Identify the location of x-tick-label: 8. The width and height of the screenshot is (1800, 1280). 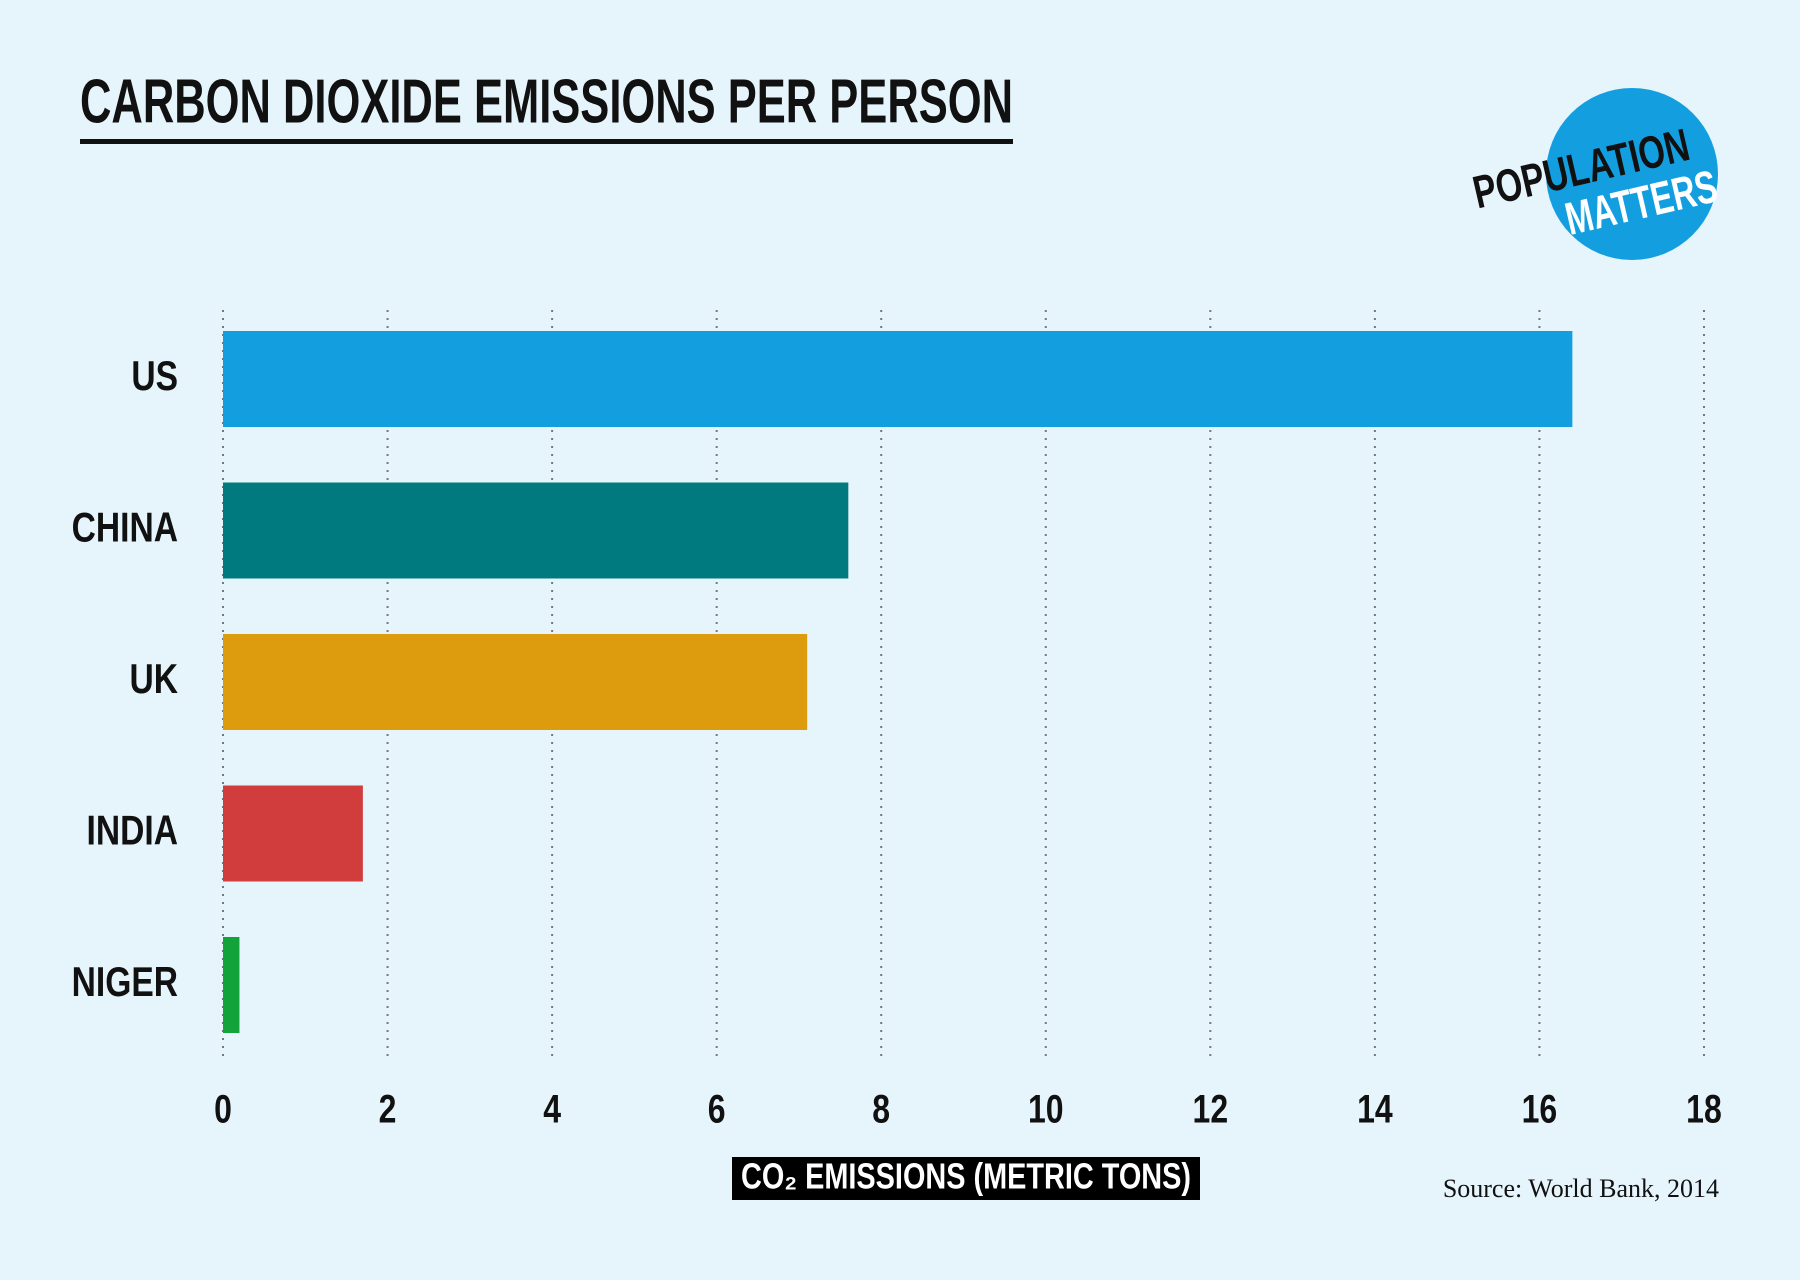
(881, 1108).